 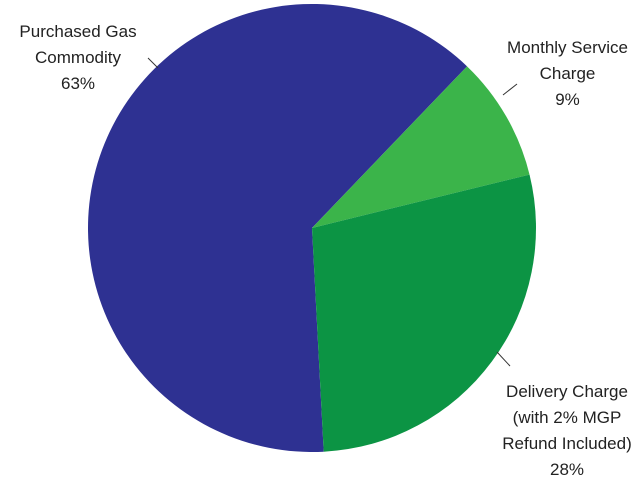 I want to click on value-label: 63%, so click(x=78, y=83).